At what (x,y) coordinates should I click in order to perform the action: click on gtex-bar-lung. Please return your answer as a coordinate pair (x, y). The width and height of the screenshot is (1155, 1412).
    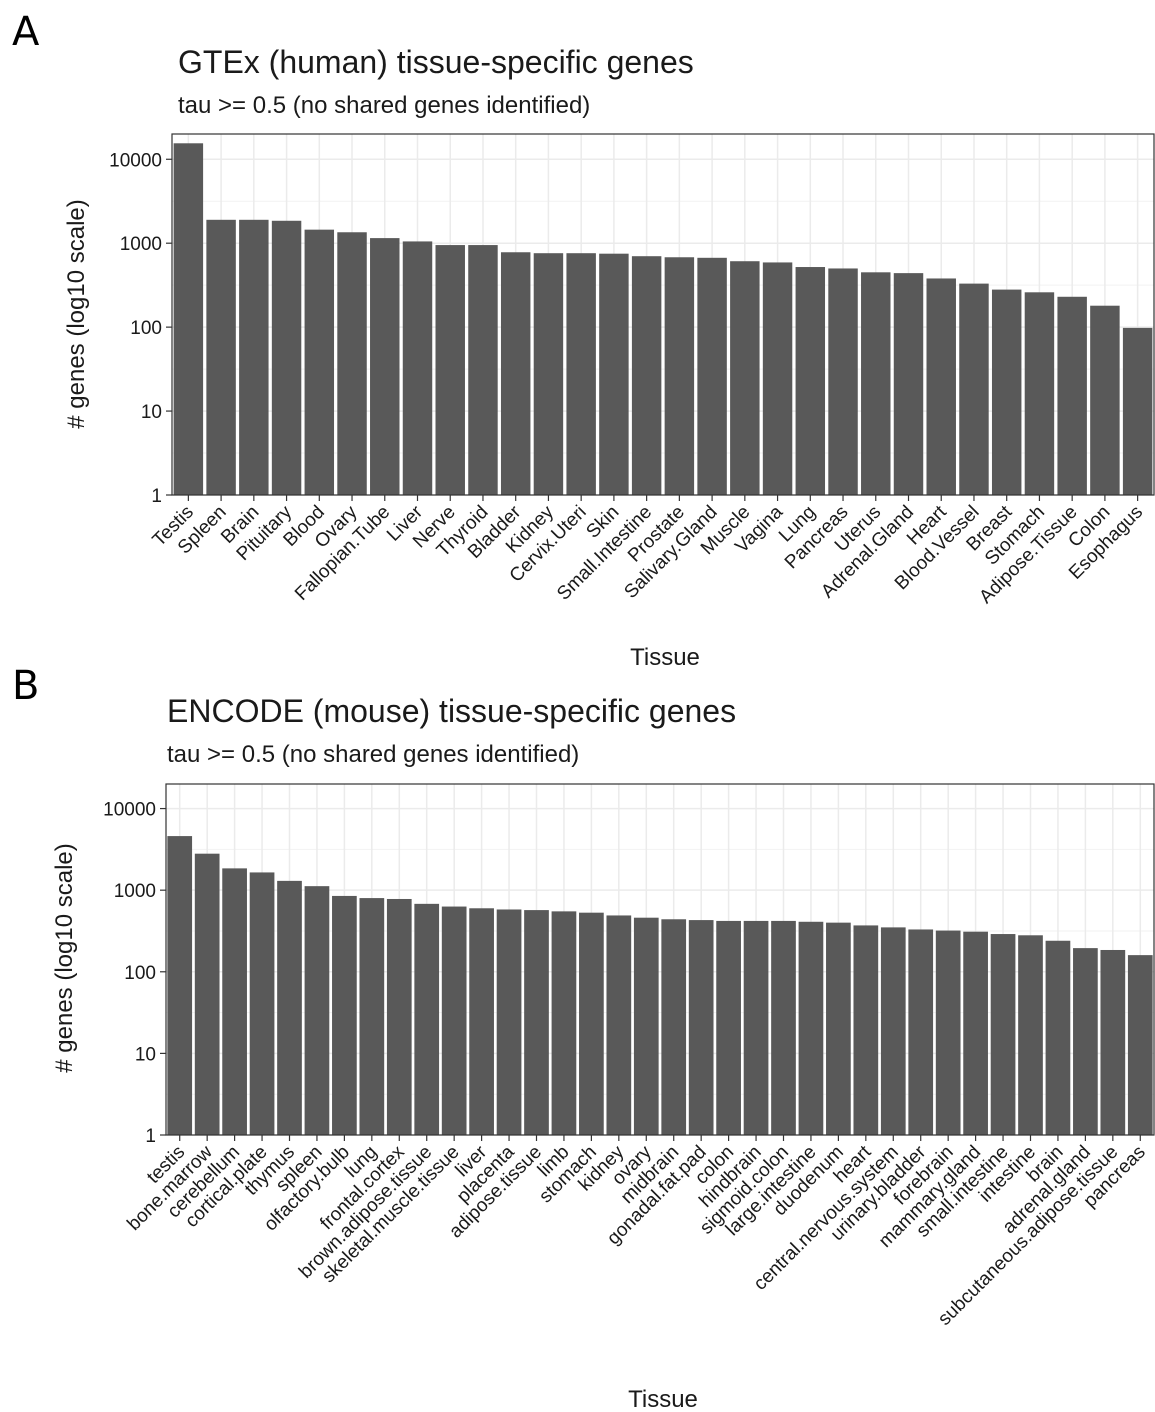
    Looking at the image, I should click on (810, 381).